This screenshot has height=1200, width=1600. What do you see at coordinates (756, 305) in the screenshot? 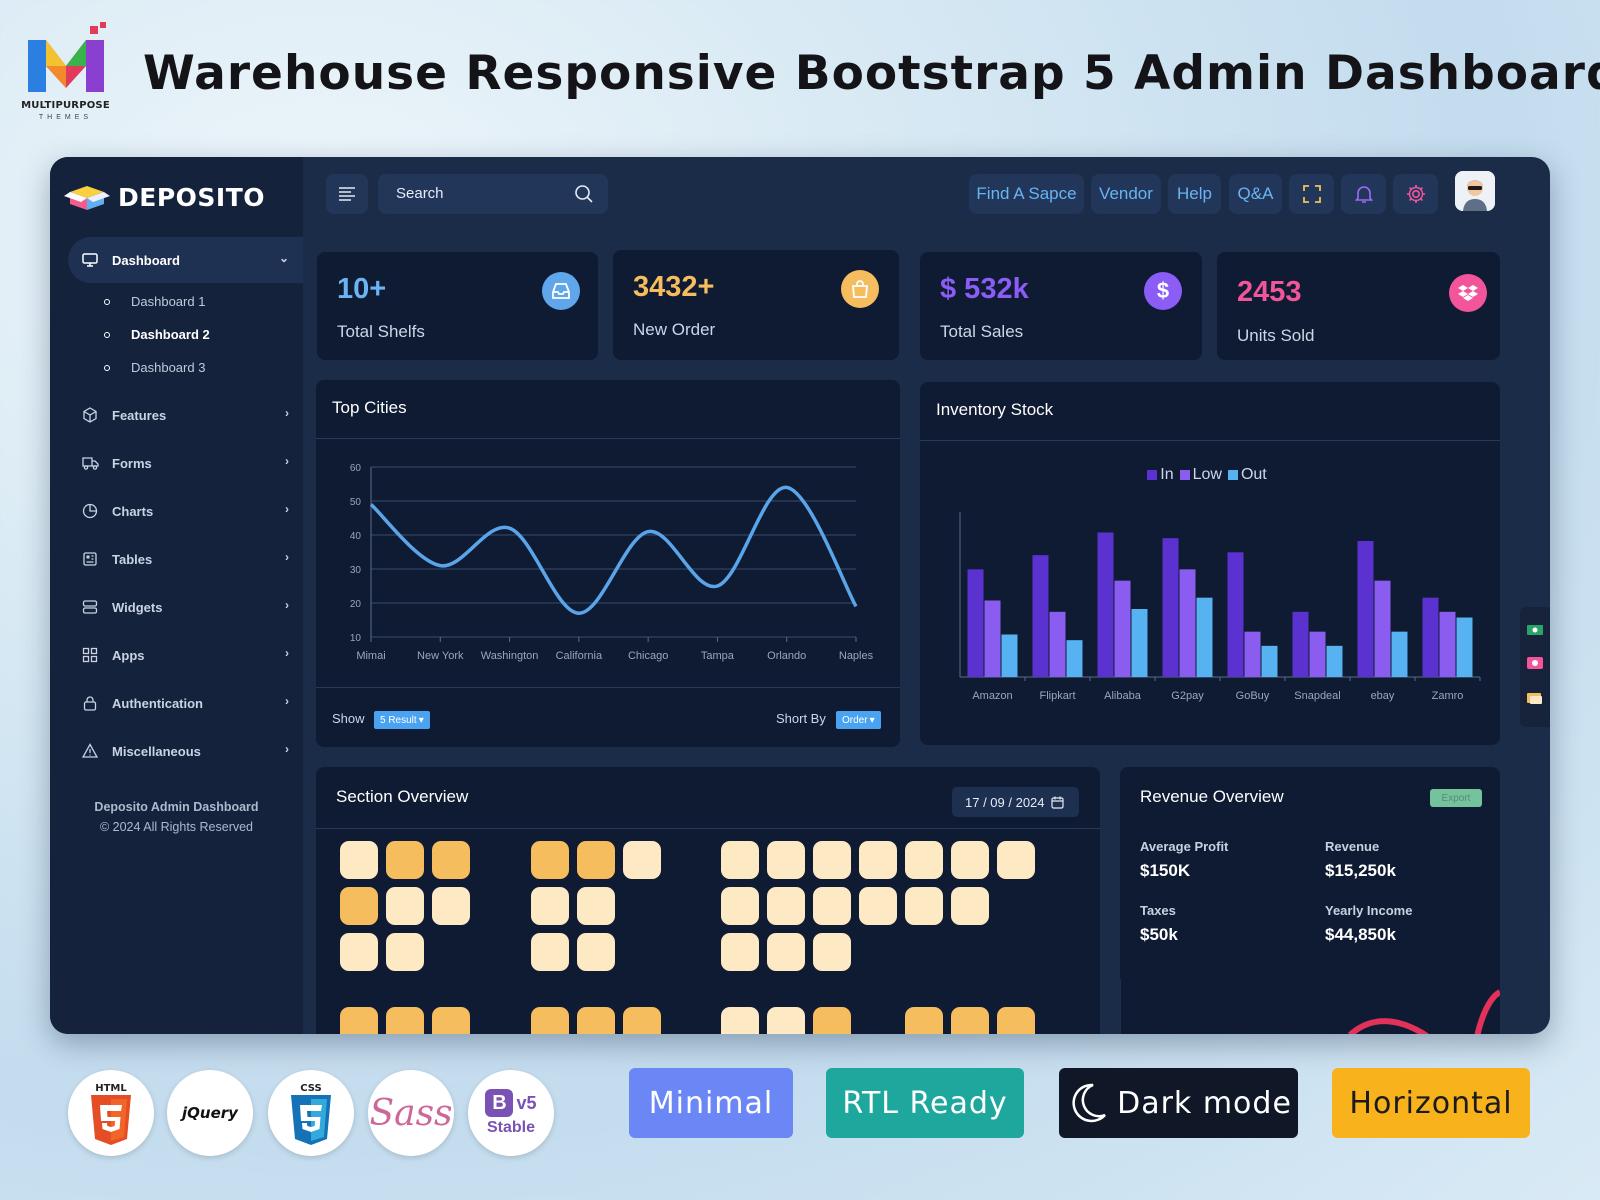
I see `stat-card-new-order: 3432+ New Order` at bounding box center [756, 305].